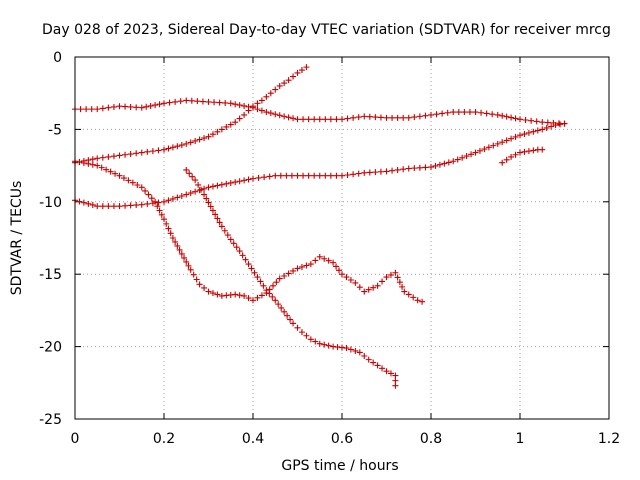  Describe the element at coordinates (50, 203) in the screenshot. I see `y-tick-label: -10` at that location.